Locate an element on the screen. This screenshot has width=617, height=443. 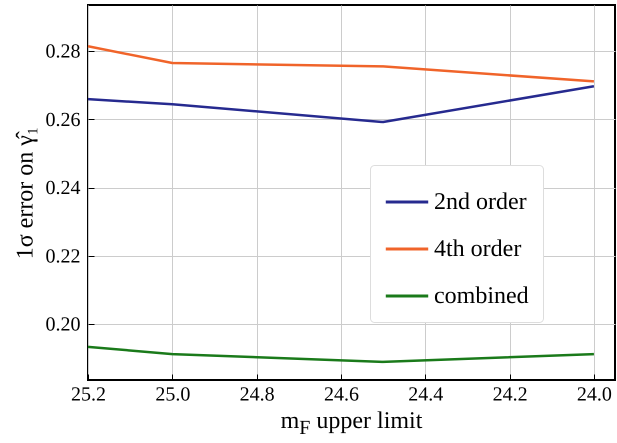
legend-label: combined is located at coordinates (481, 296).